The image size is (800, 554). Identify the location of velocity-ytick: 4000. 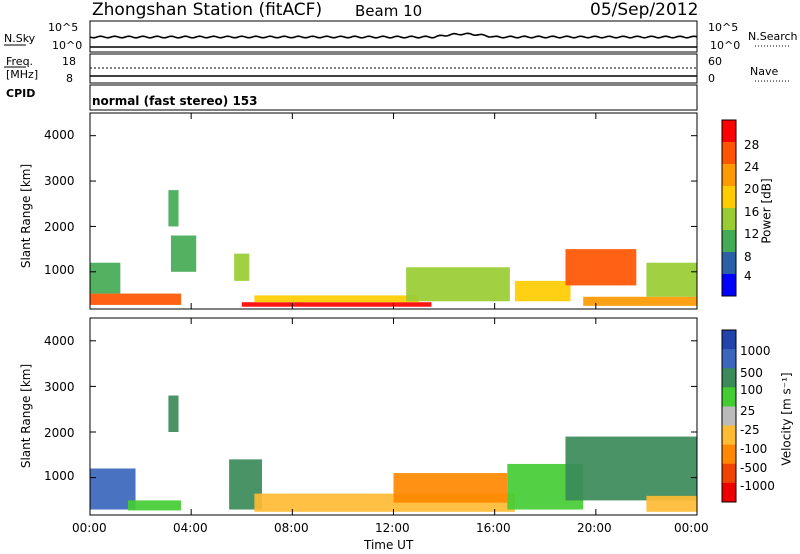
(59, 341).